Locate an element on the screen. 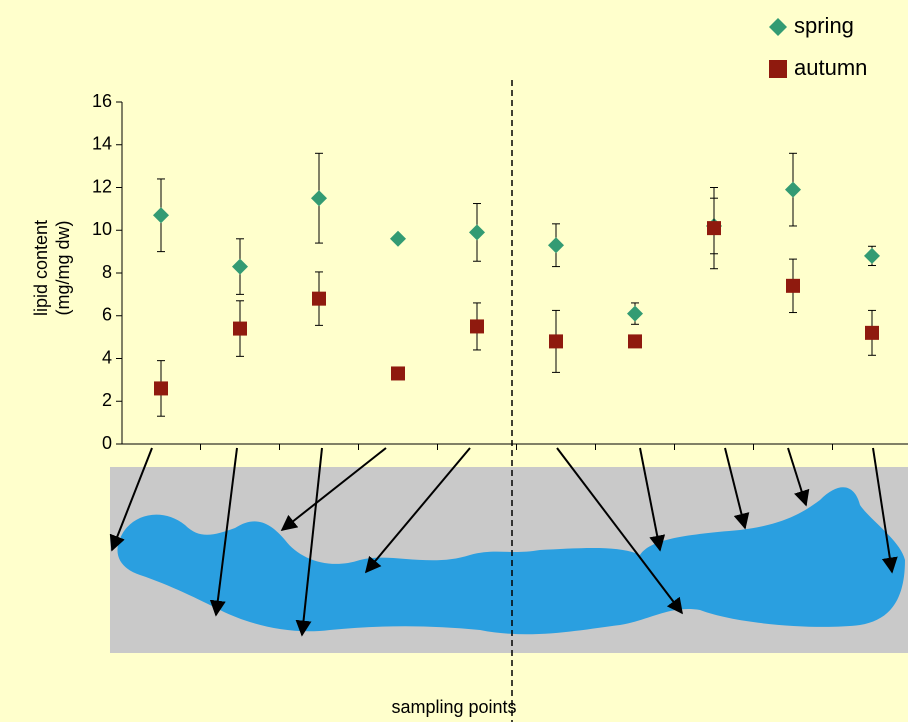  y-tick-label: 6 is located at coordinates (107, 315).